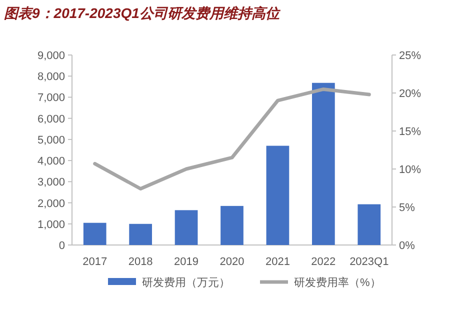  Describe the element at coordinates (410, 94) in the screenshot. I see `y2-tick-label: 20%` at that location.